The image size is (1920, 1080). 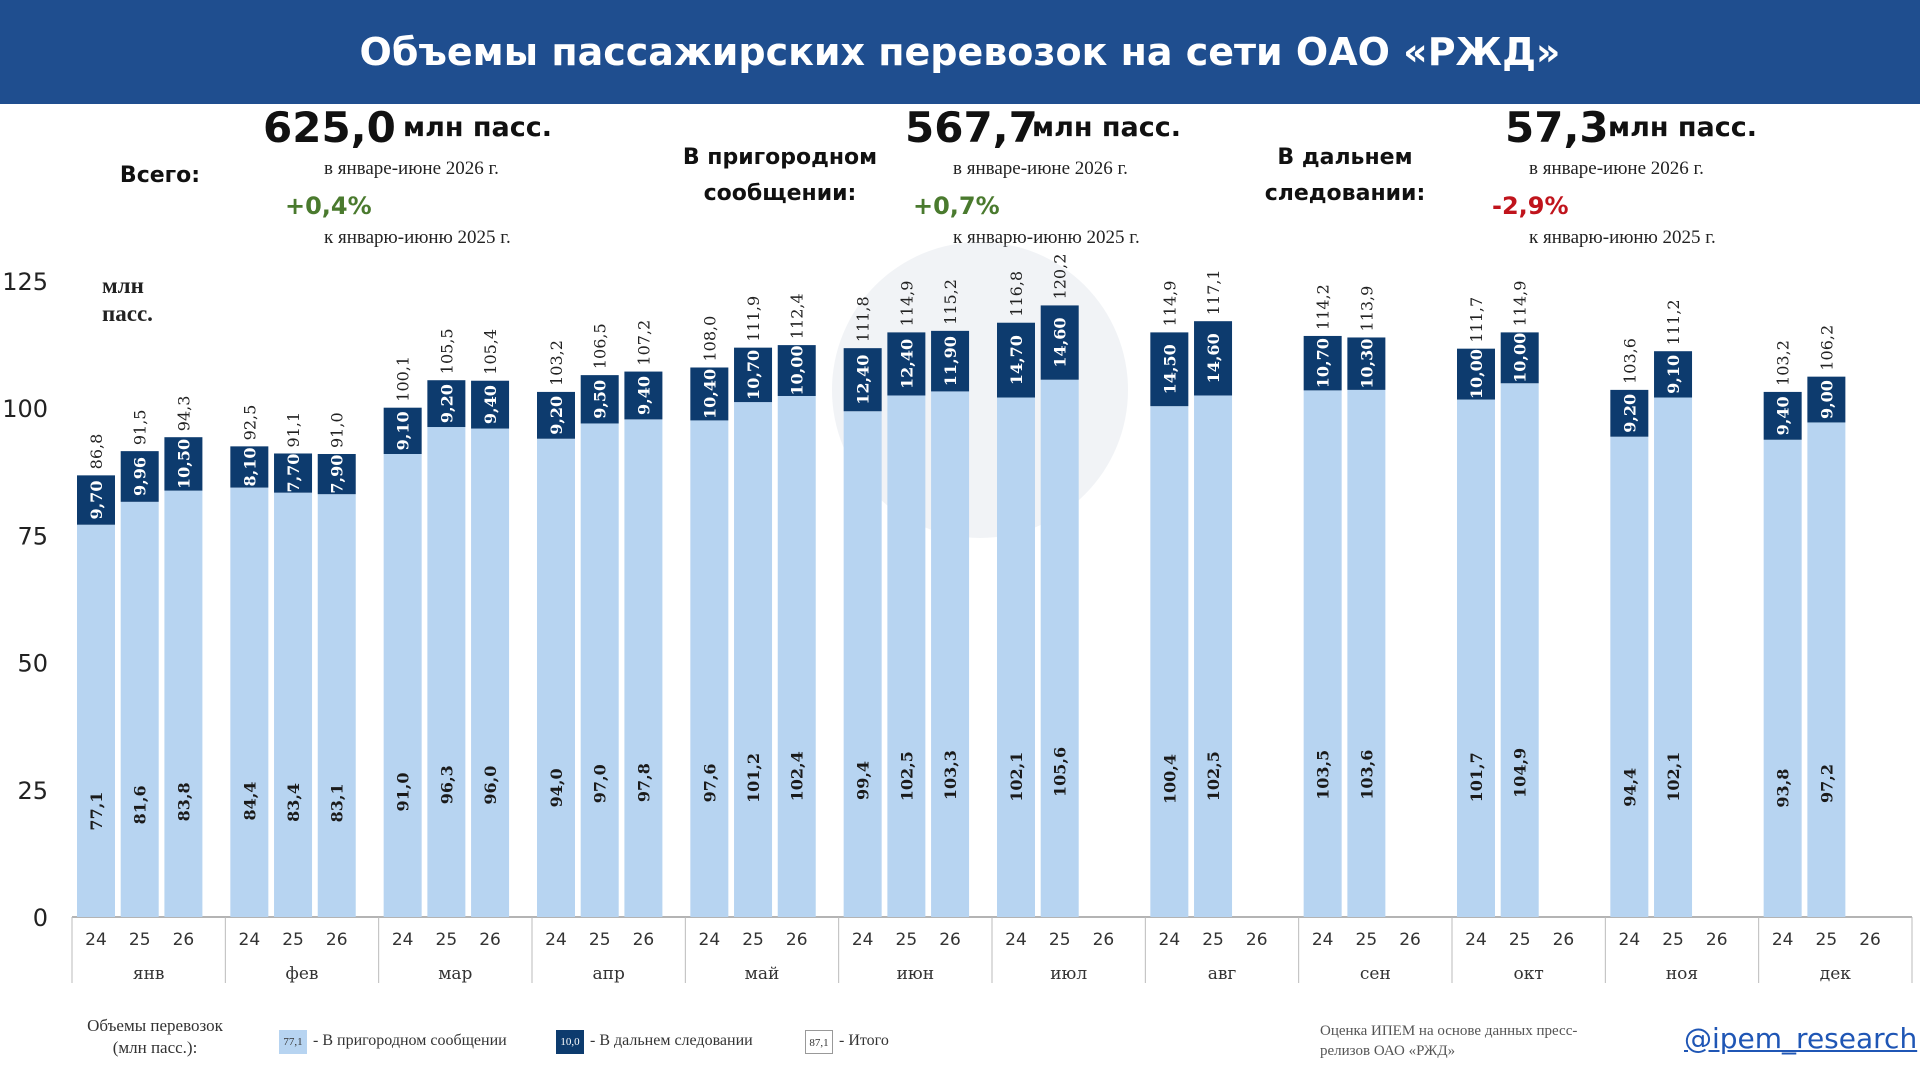 What do you see at coordinates (1345, 176) in the screenshot?
I see `long-distance-label: В дальнем следовании:` at bounding box center [1345, 176].